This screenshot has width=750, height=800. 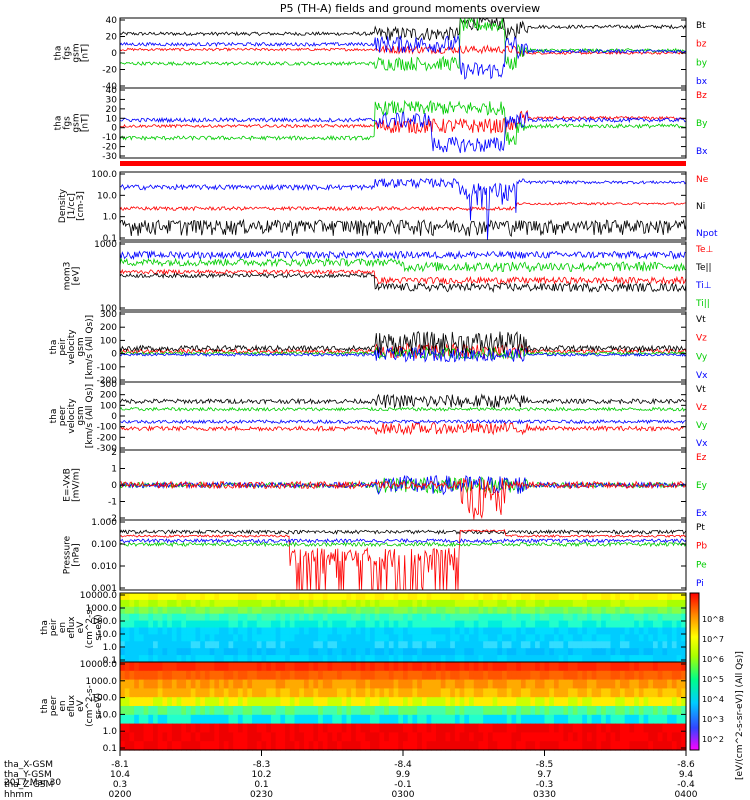 I want to click on y-tick-label: -10, so click(x=109, y=138).